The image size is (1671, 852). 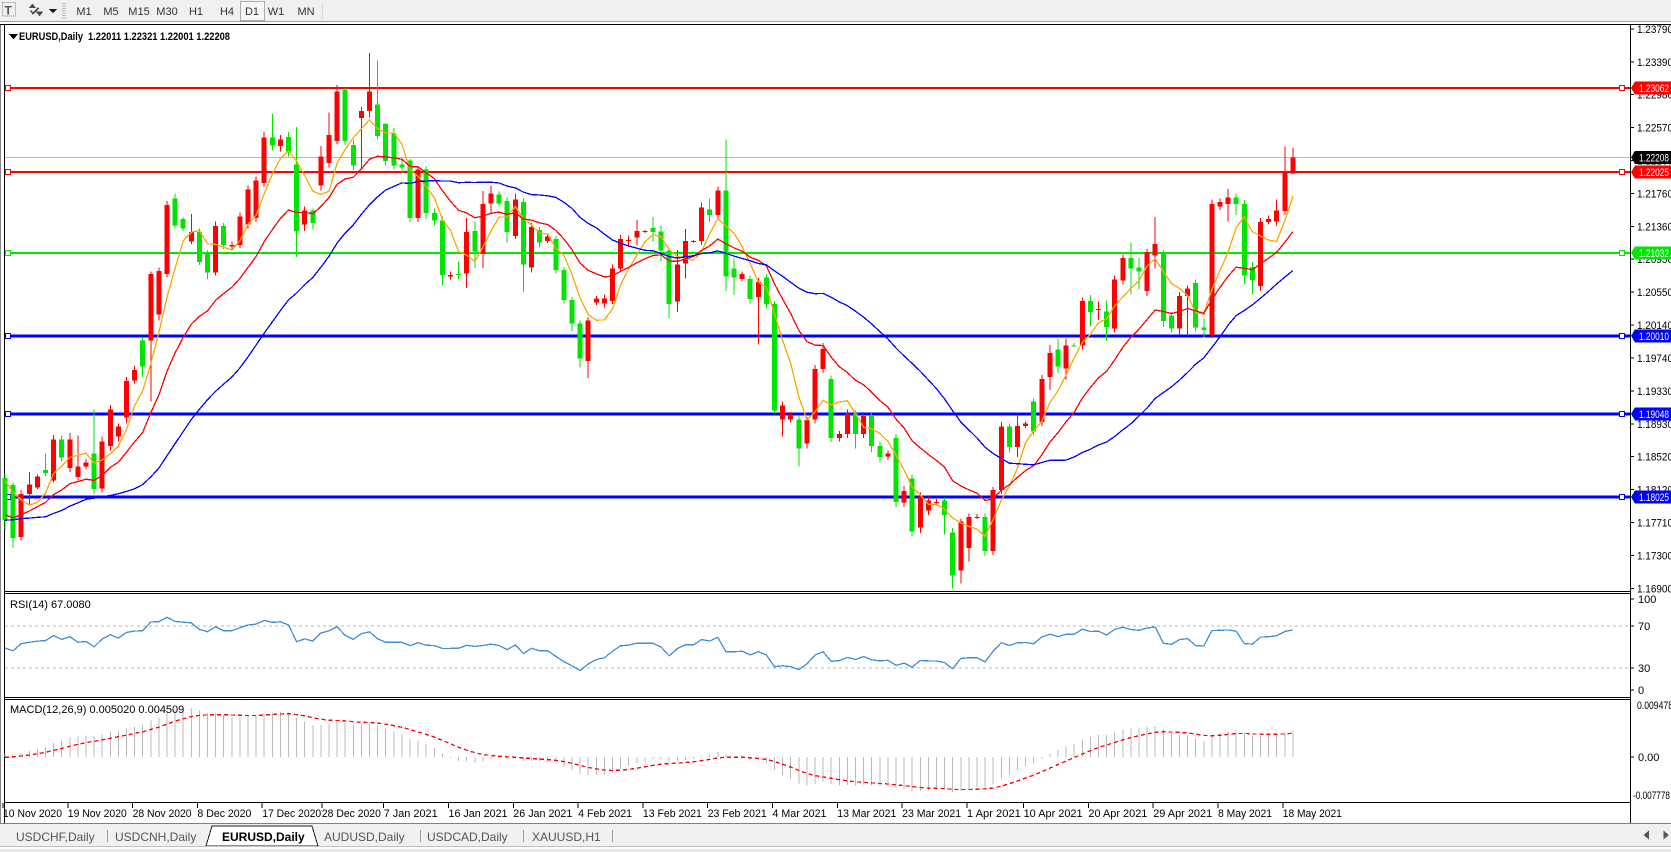 I want to click on svg-text: M30, so click(x=166, y=12).